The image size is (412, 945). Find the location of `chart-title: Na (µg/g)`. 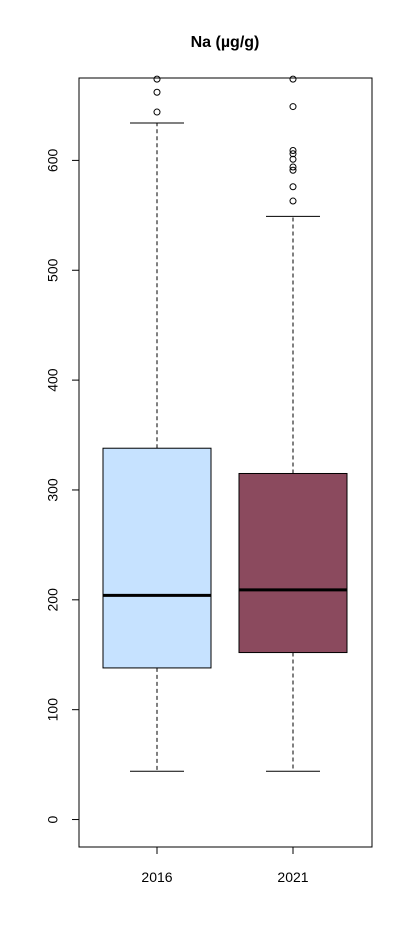

chart-title: Na (µg/g) is located at coordinates (225, 42).